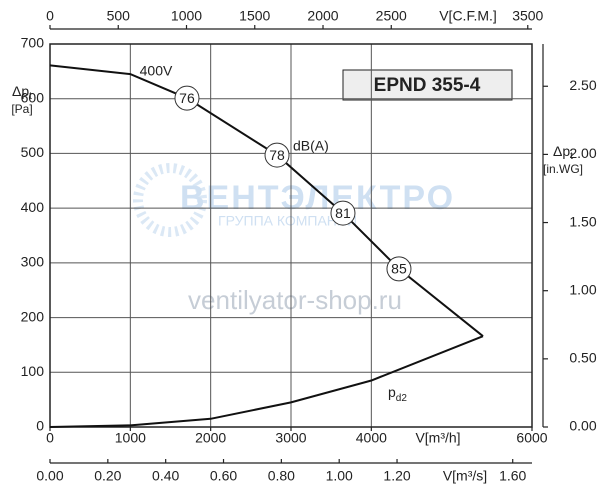 The width and height of the screenshot is (600, 494). I want to click on y-tick-label: 400, so click(33, 207).